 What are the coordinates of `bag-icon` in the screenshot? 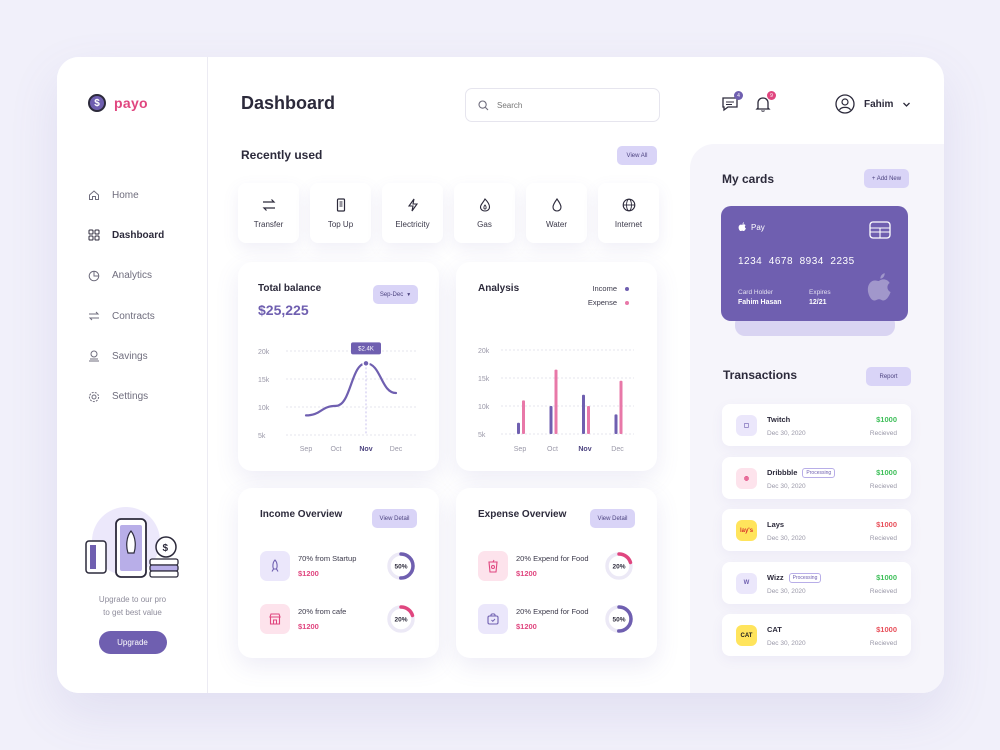 It's located at (493, 619).